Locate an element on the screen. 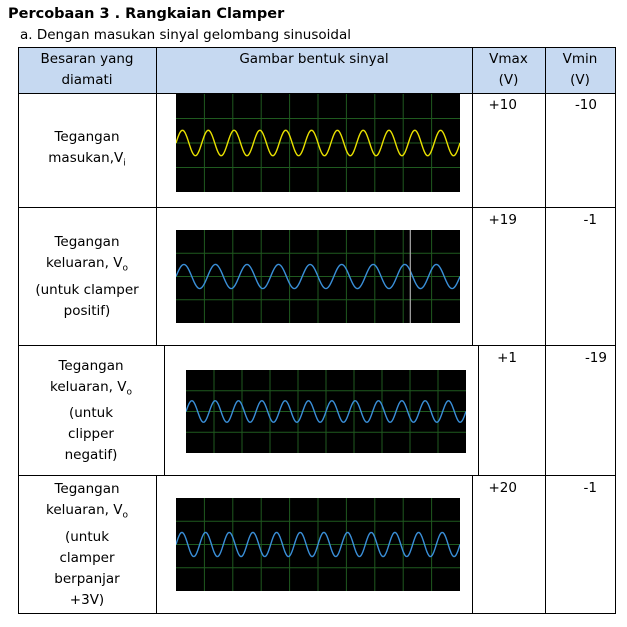  row1-label-line1: Tegangan is located at coordinates (87, 136).